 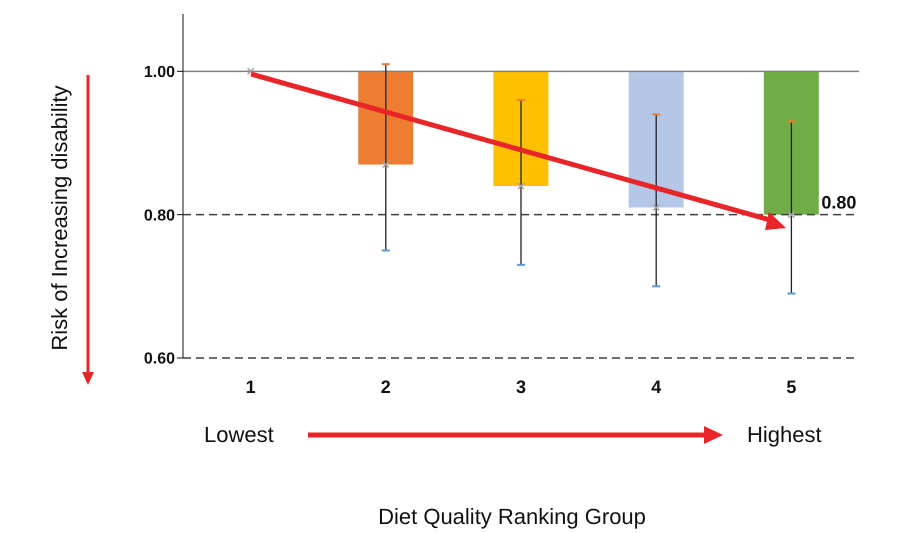 What do you see at coordinates (512, 517) in the screenshot?
I see `x-axis-title: Diet Quality Ranking Group` at bounding box center [512, 517].